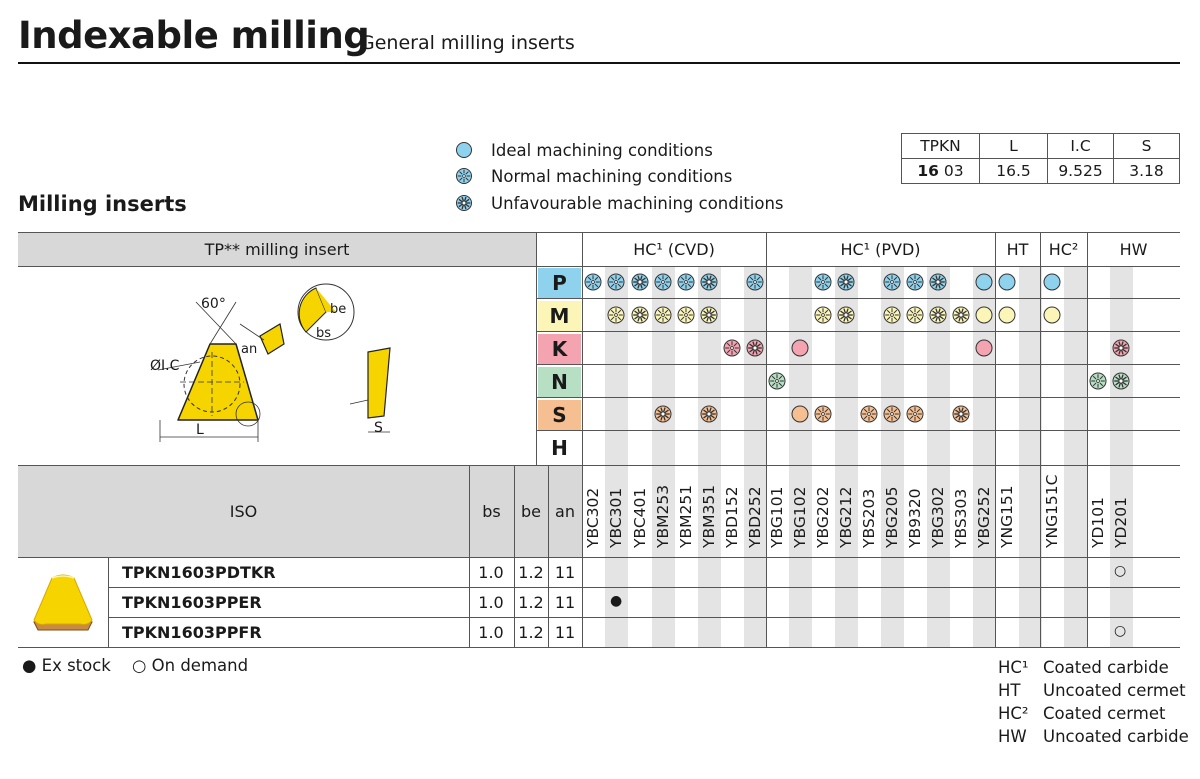  Describe the element at coordinates (338, 309) in the screenshot. I see `label-be: be` at that location.